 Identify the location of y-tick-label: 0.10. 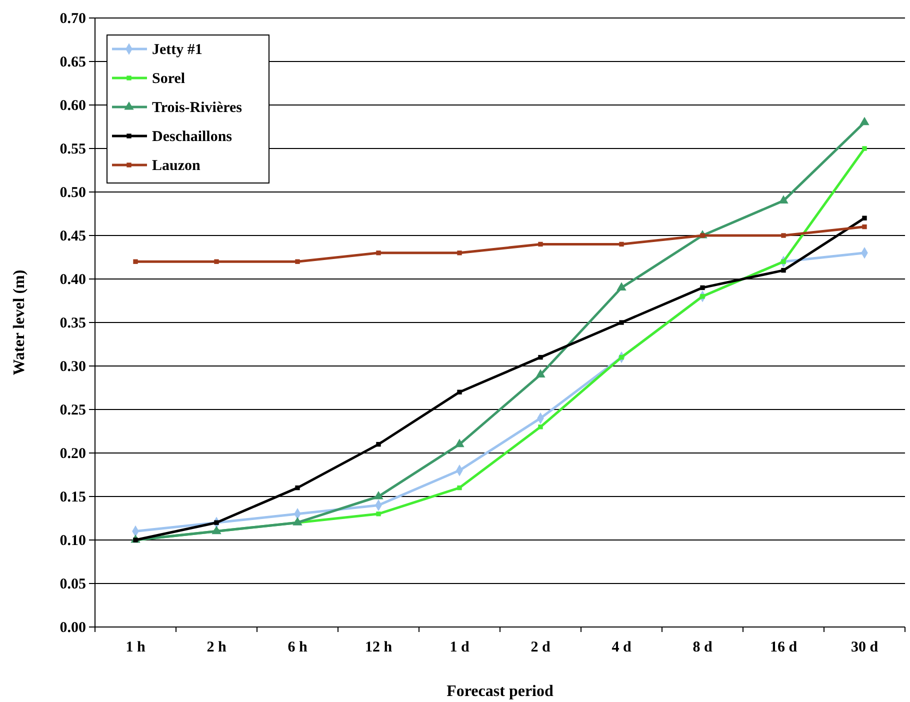
(73, 540).